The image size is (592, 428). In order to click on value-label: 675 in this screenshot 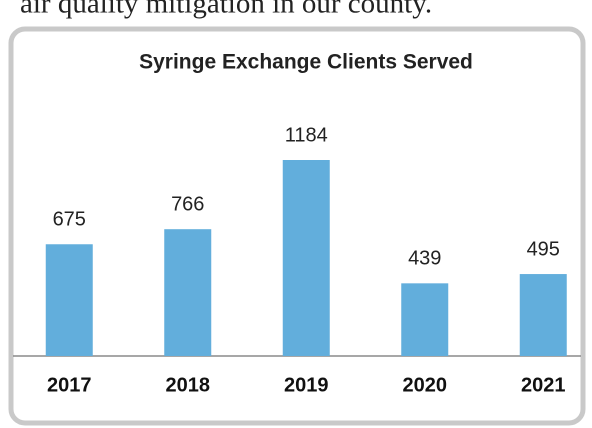, I will do `click(69, 220)`.